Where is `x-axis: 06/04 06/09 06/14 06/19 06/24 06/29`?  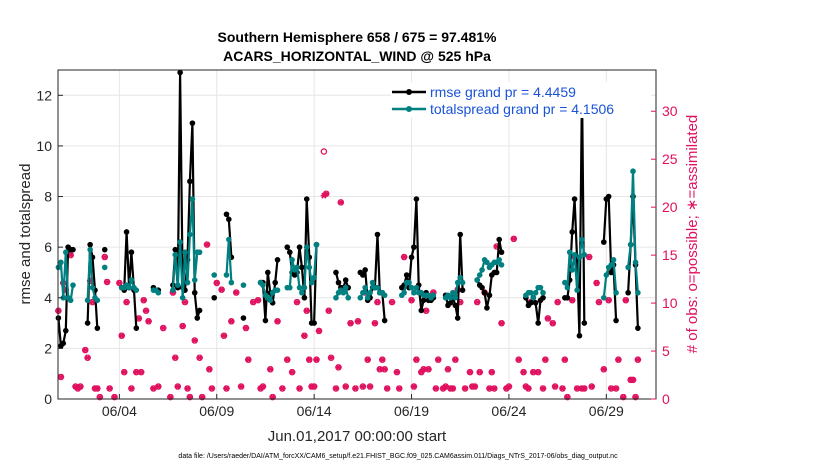
x-axis: 06/04 06/09 06/14 06/19 06/24 06/29 is located at coordinates (363, 406).